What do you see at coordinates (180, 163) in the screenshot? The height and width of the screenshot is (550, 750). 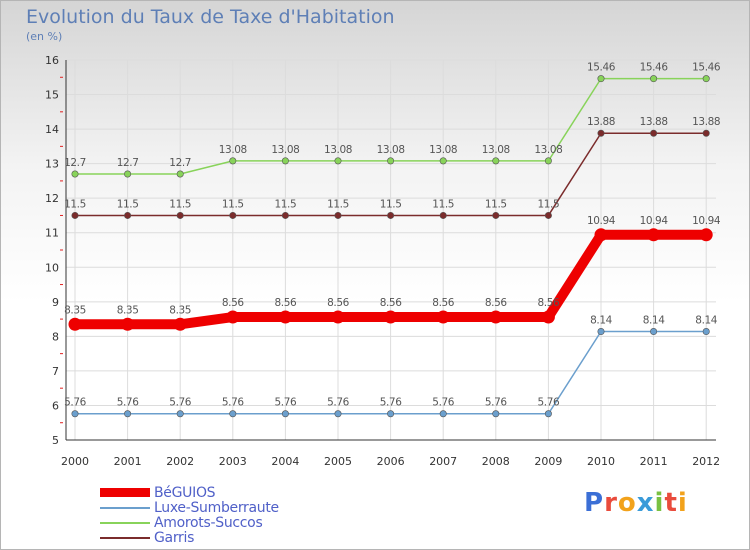 I see `data-label-amorots-succos: 12.7` at bounding box center [180, 163].